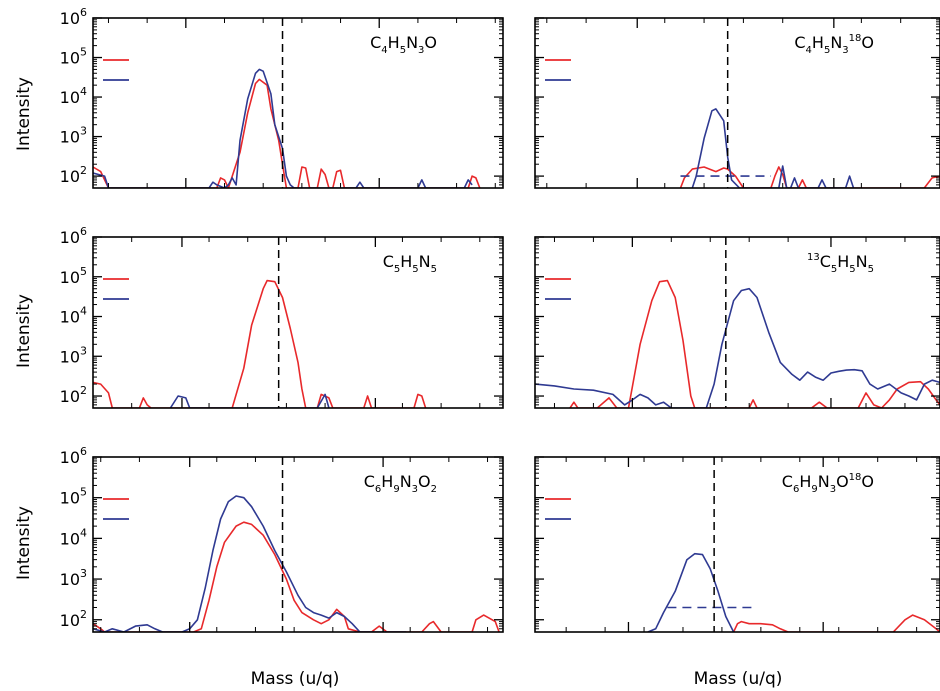  Describe the element at coordinates (738, 679) in the screenshot. I see `x-axis-label-right: Mass (u/q)` at that location.